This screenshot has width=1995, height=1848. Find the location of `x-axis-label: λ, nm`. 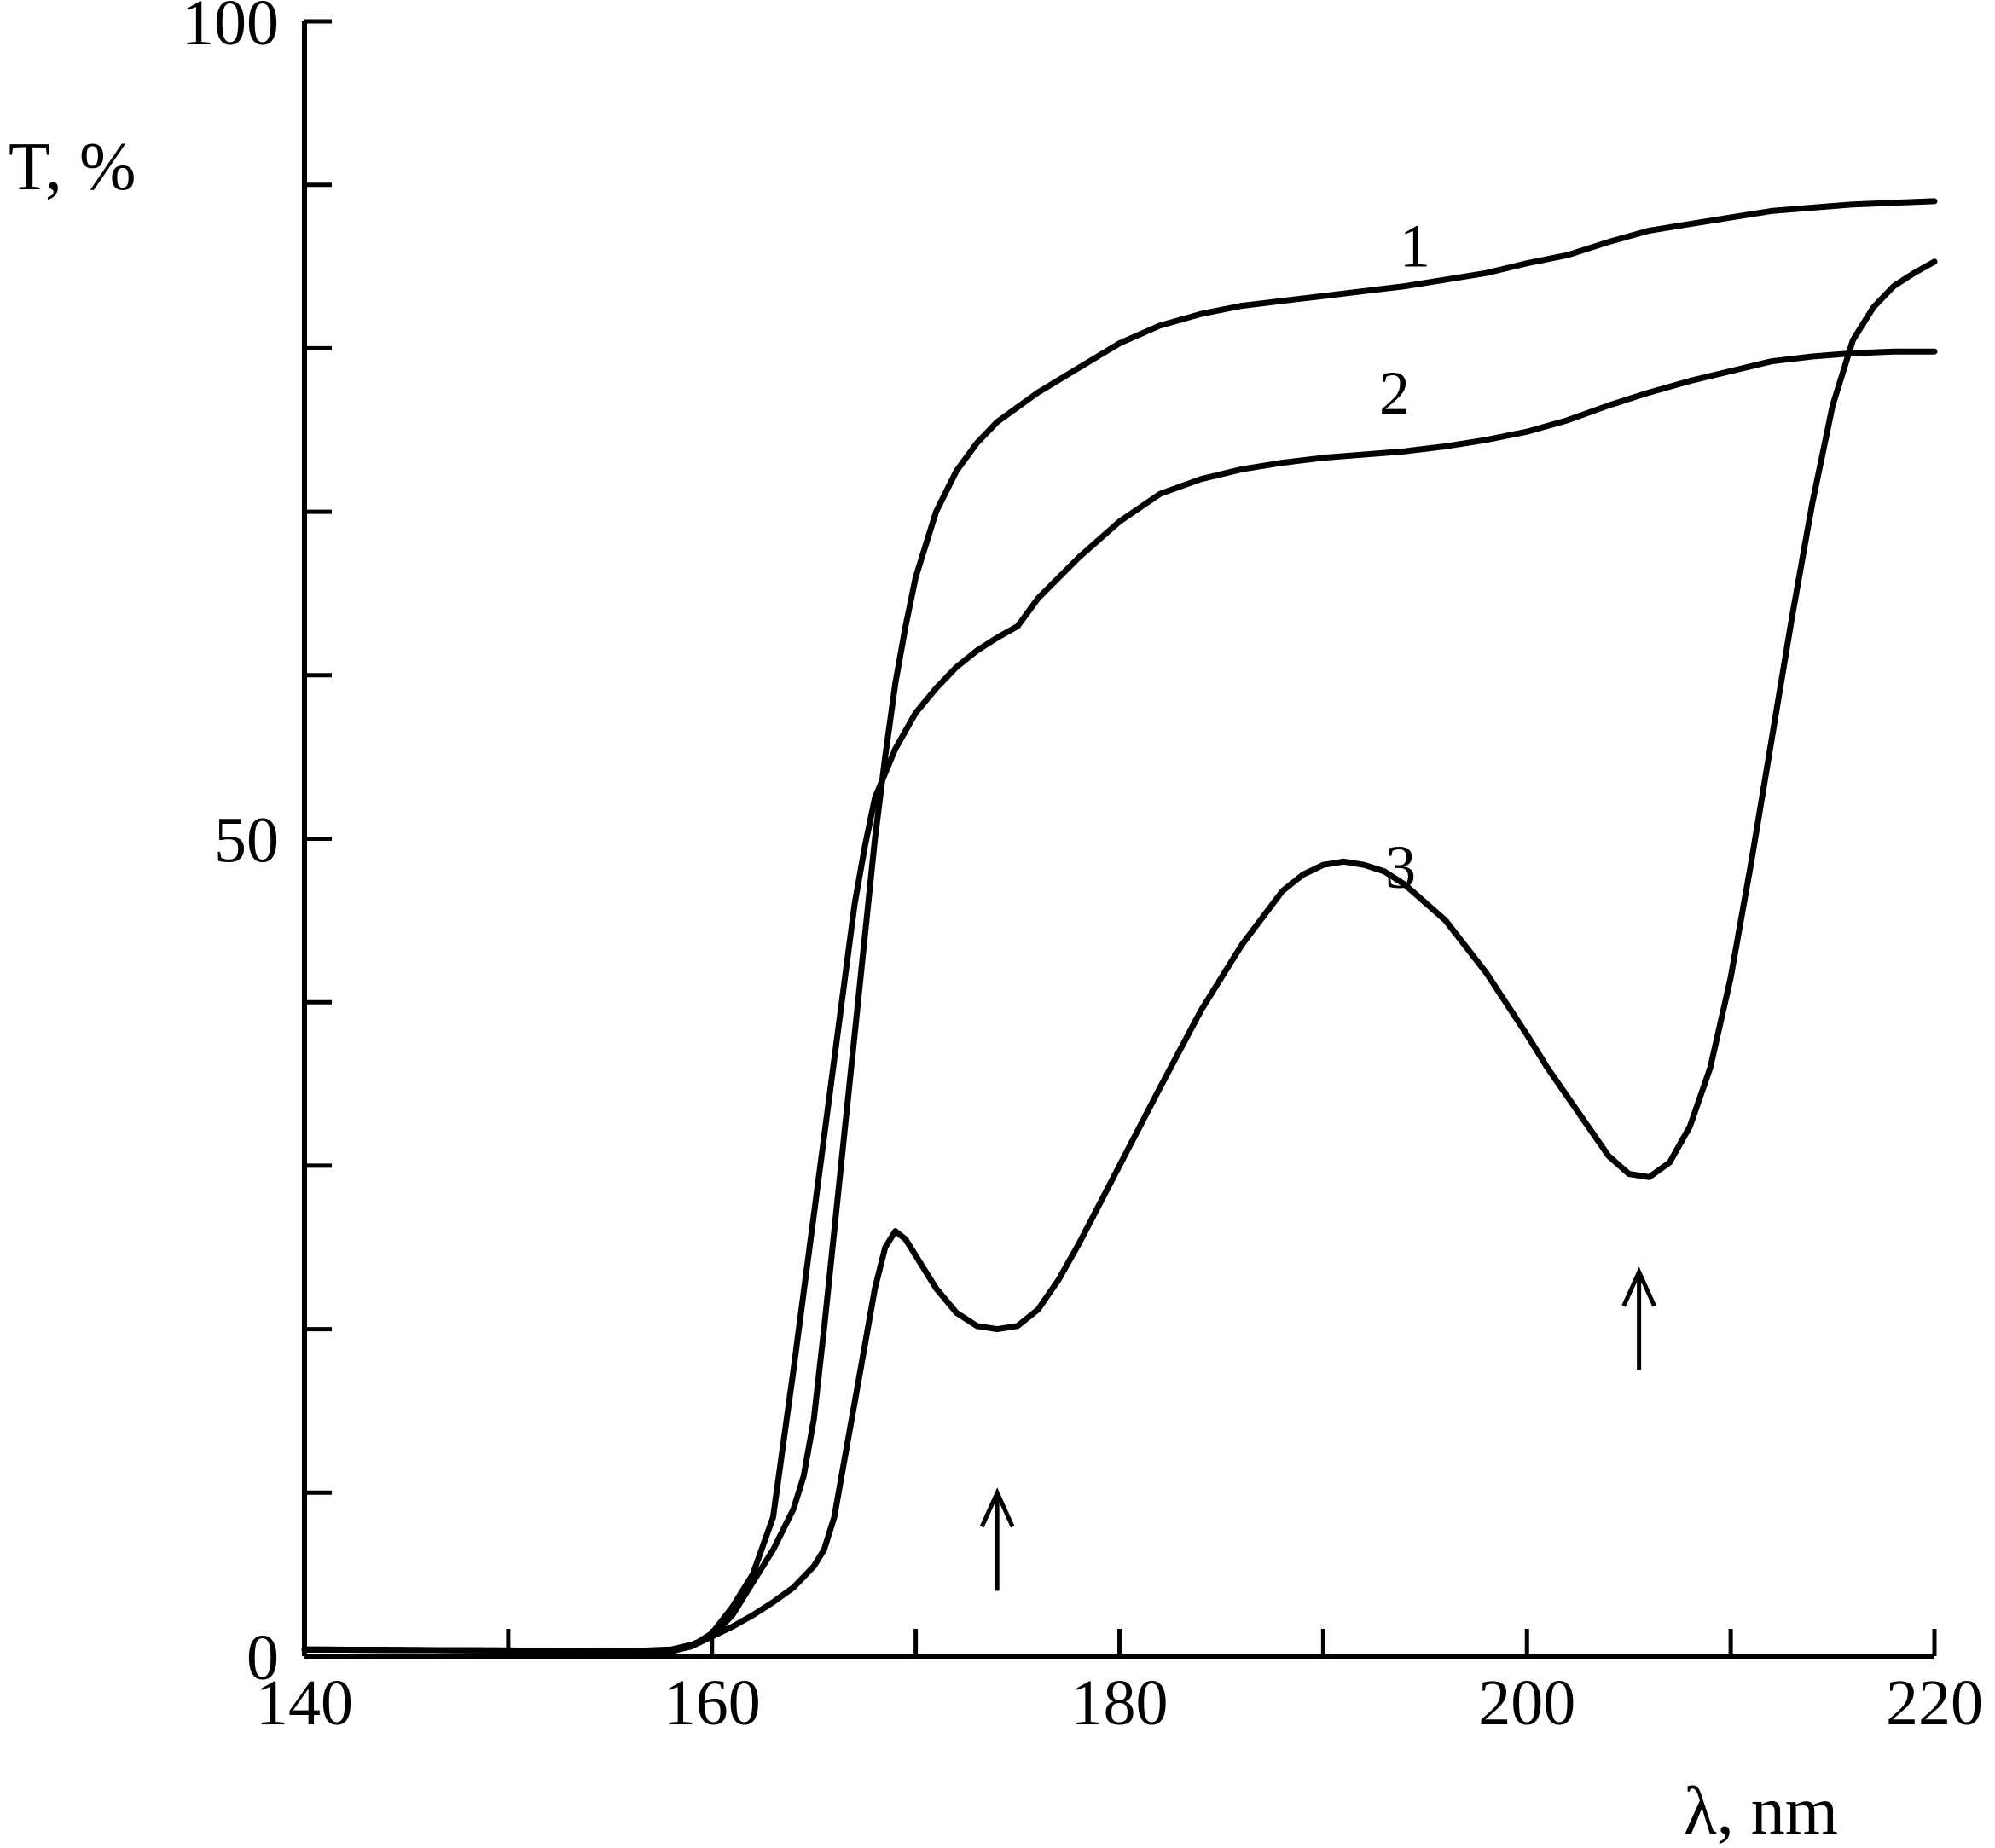

x-axis-label: λ, nm is located at coordinates (1761, 1811).